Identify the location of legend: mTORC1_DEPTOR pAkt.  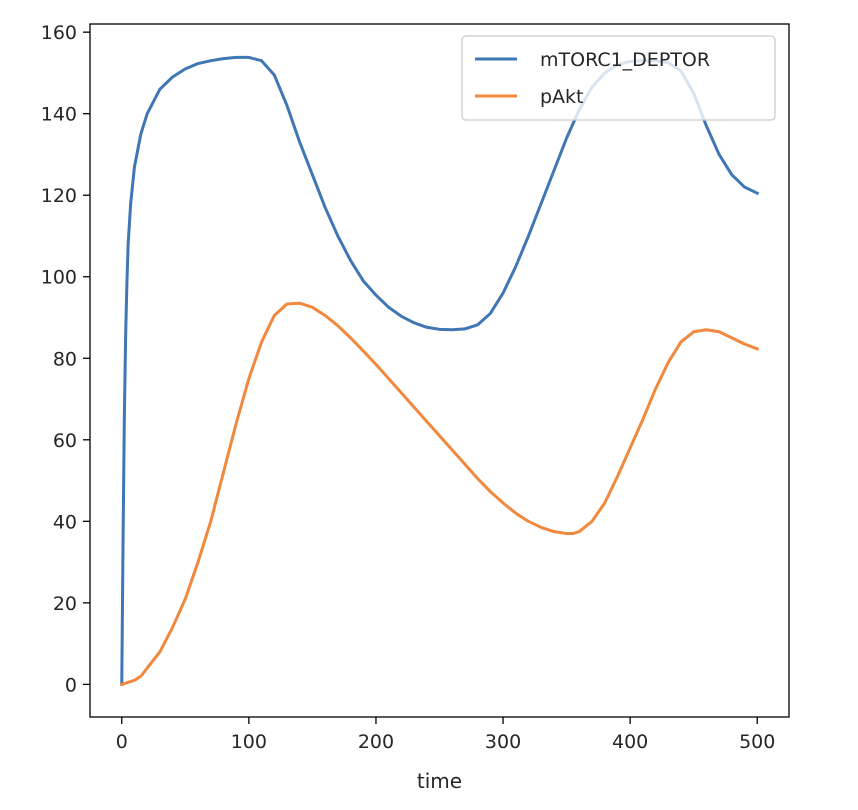
(618, 78).